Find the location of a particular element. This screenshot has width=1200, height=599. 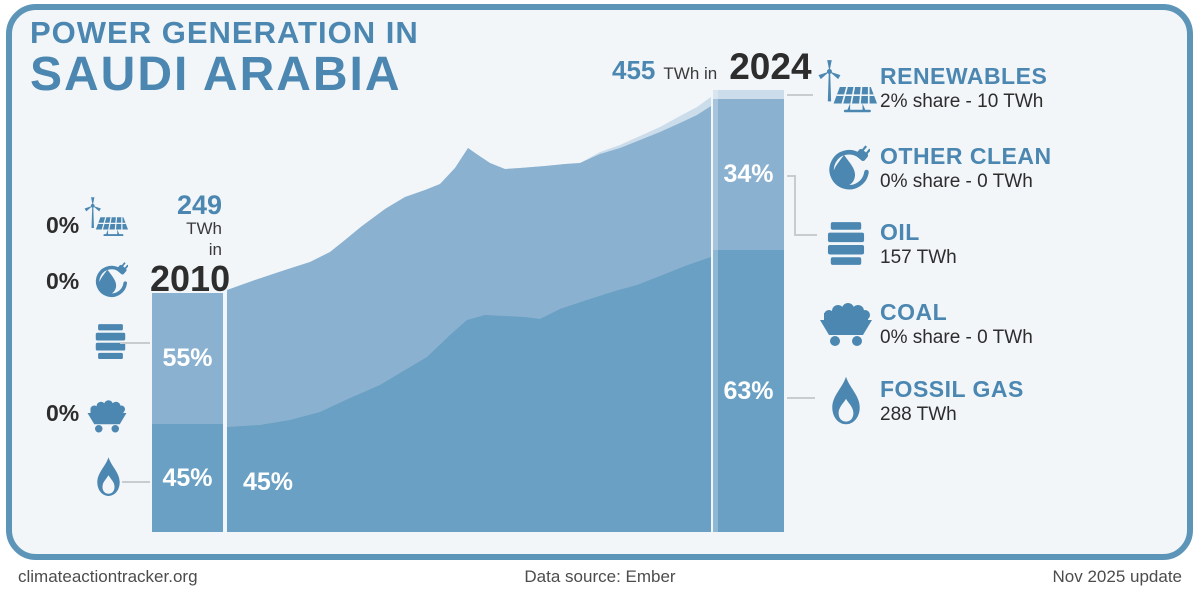

title-line2: SAUDI ARABIA is located at coordinates (216, 75).